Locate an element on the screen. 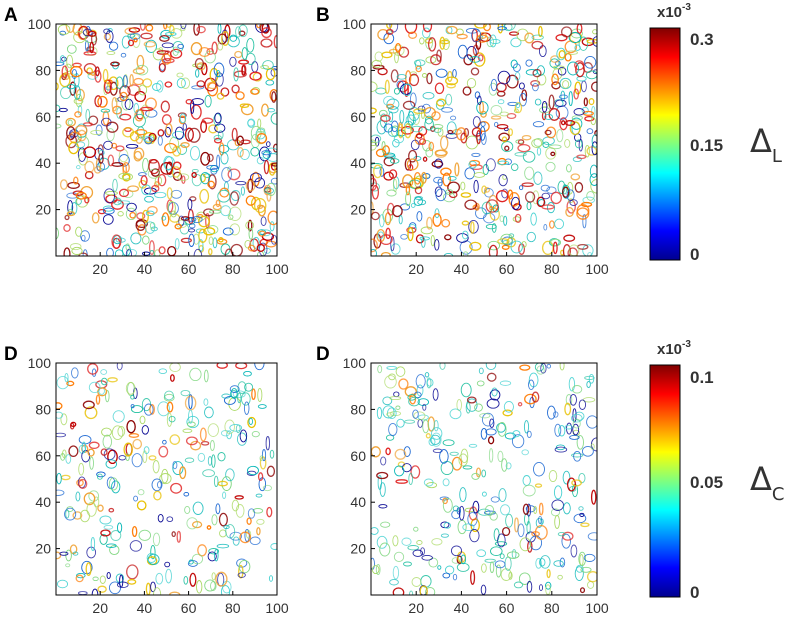 This screenshot has width=789, height=620. axes-frame is located at coordinates (166, 140).